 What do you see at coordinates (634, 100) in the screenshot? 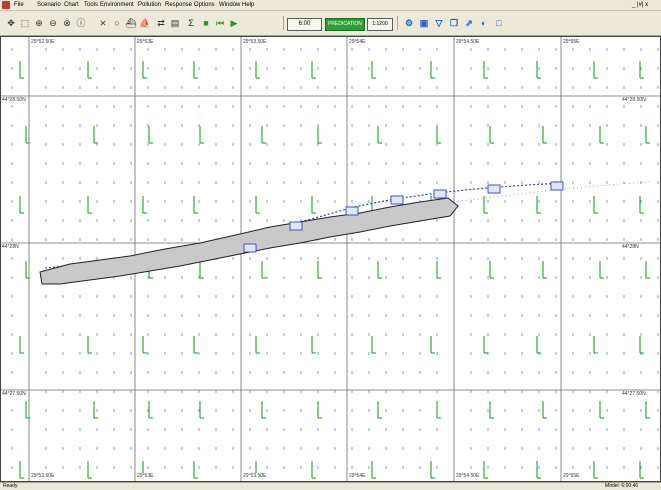
I see `latitude-label-right: 44°28.50N` at bounding box center [634, 100].